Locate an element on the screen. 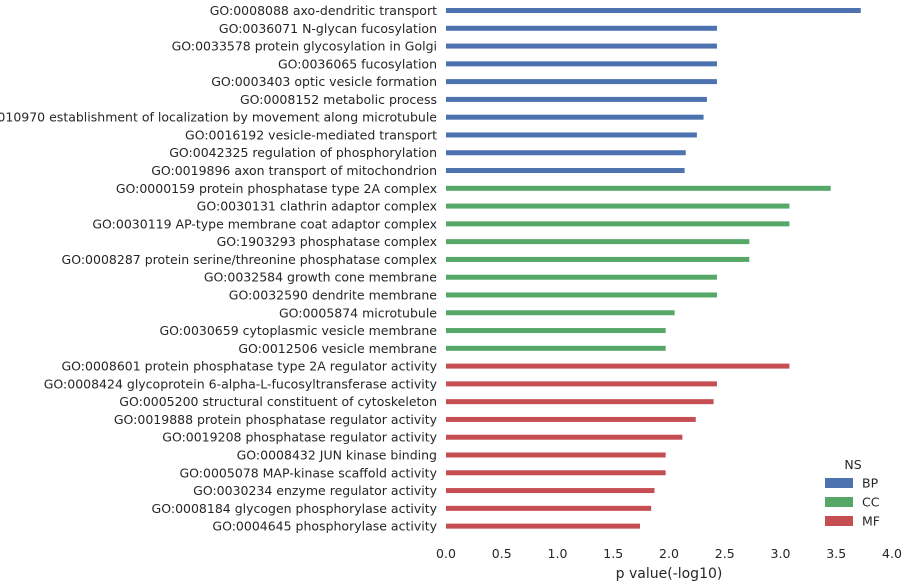 This screenshot has height=587, width=908. category-label: GO:0005874 microtubule is located at coordinates (358, 312).